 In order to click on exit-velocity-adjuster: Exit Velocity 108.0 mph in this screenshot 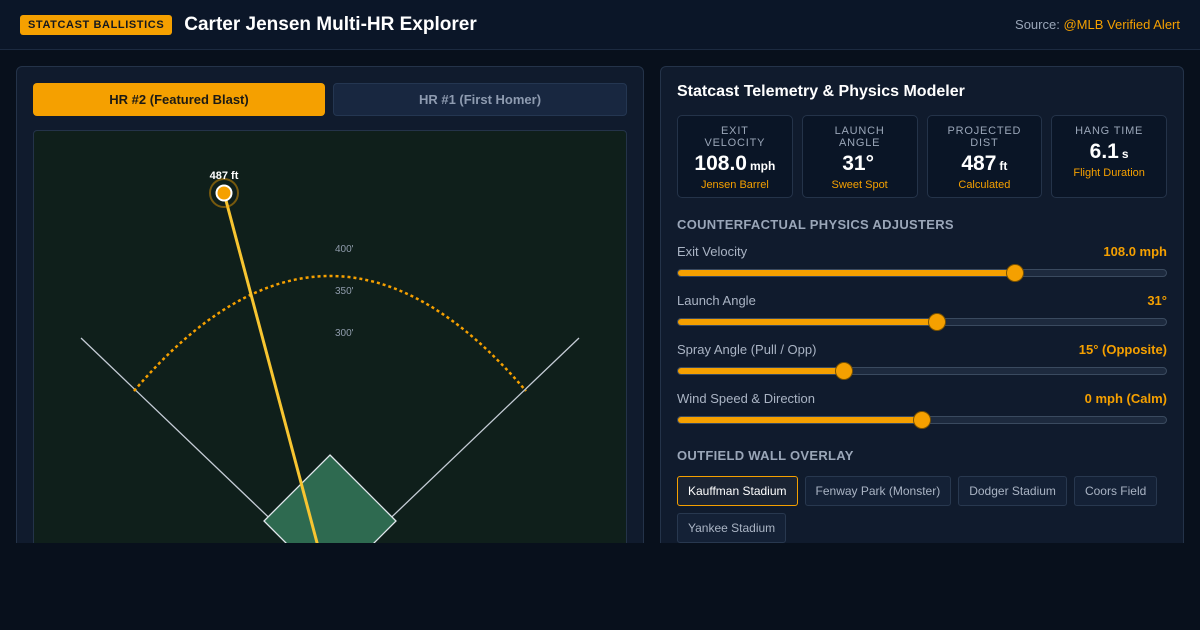, I will do `click(922, 262)`.